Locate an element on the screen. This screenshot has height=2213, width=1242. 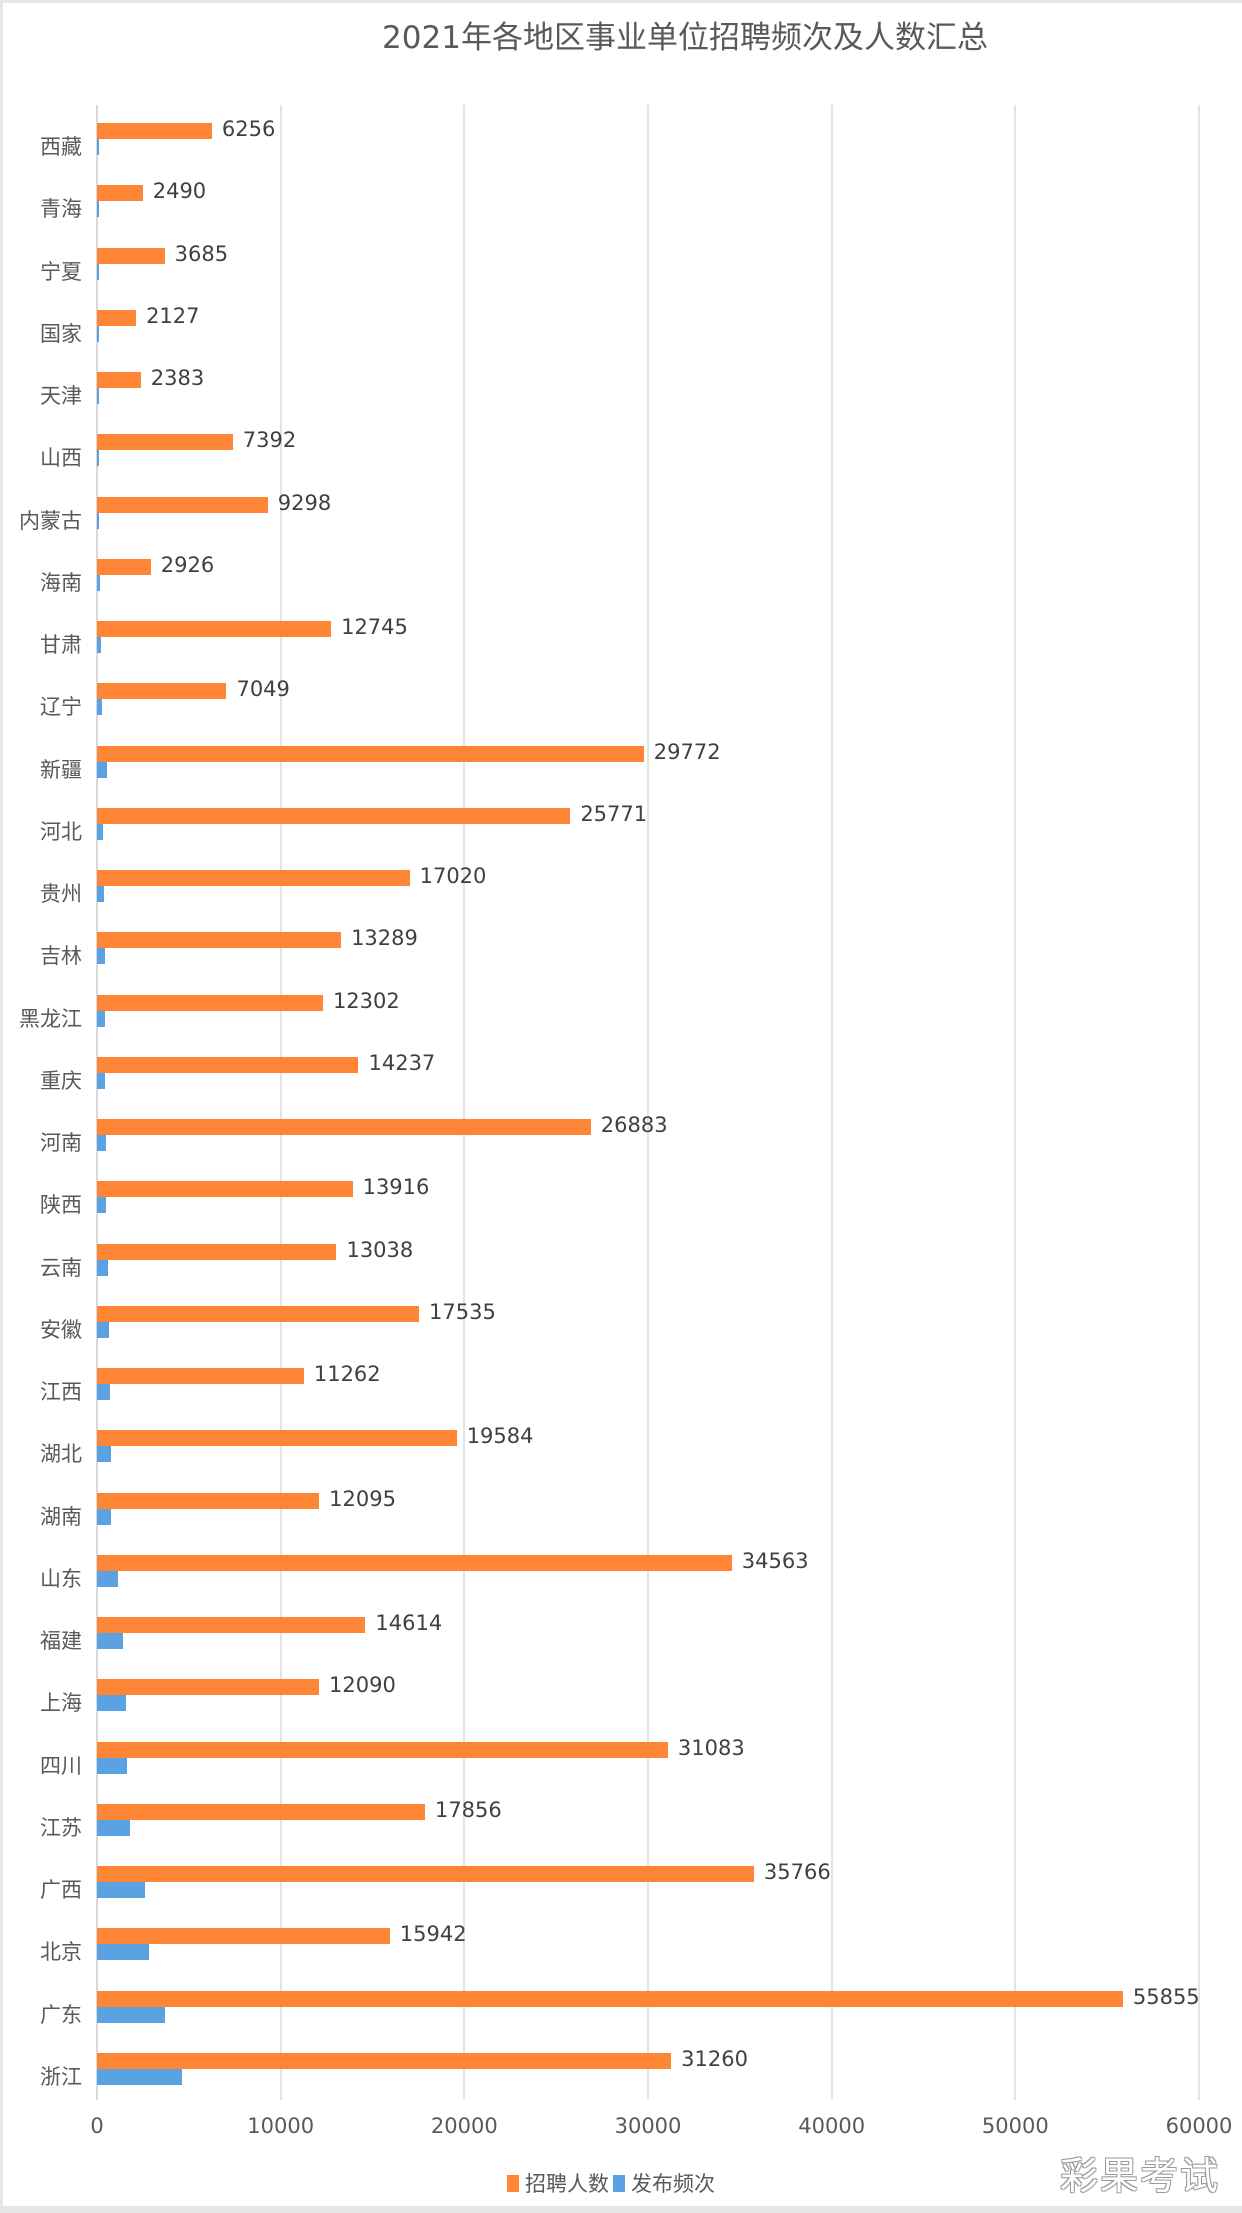
category-label: 北京 is located at coordinates (61, 1952).